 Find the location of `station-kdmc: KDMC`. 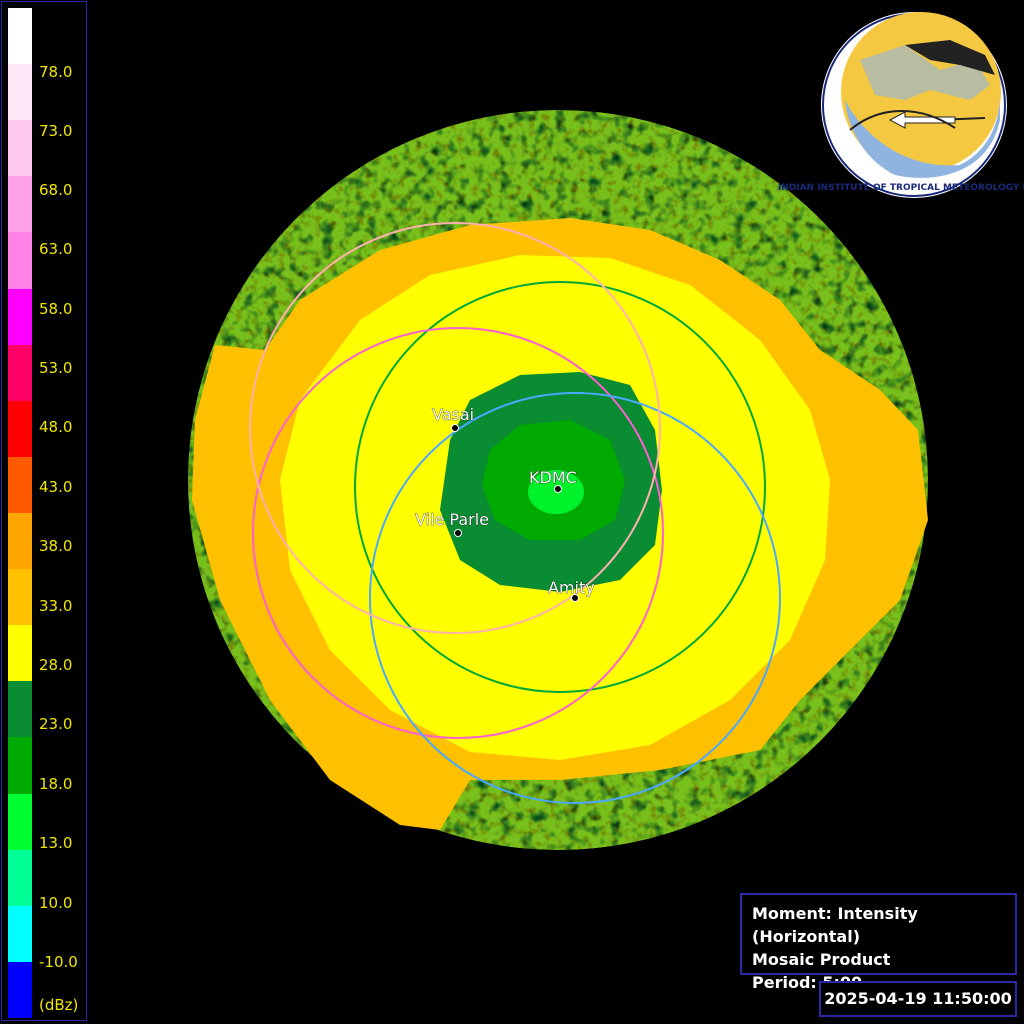

station-kdmc: KDMC is located at coordinates (553, 480).